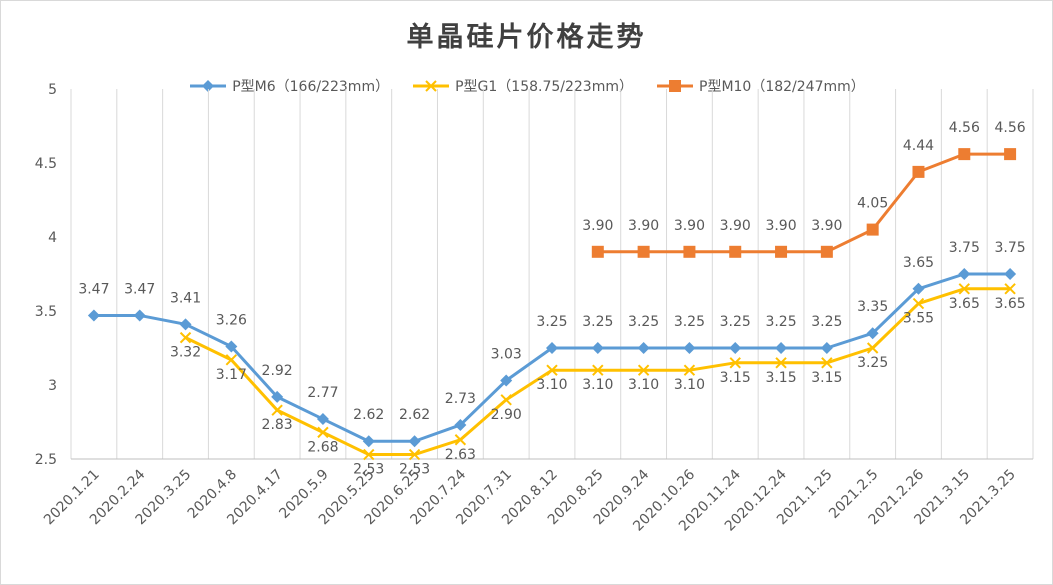  I want to click on data-label: 3.41, so click(185, 298).